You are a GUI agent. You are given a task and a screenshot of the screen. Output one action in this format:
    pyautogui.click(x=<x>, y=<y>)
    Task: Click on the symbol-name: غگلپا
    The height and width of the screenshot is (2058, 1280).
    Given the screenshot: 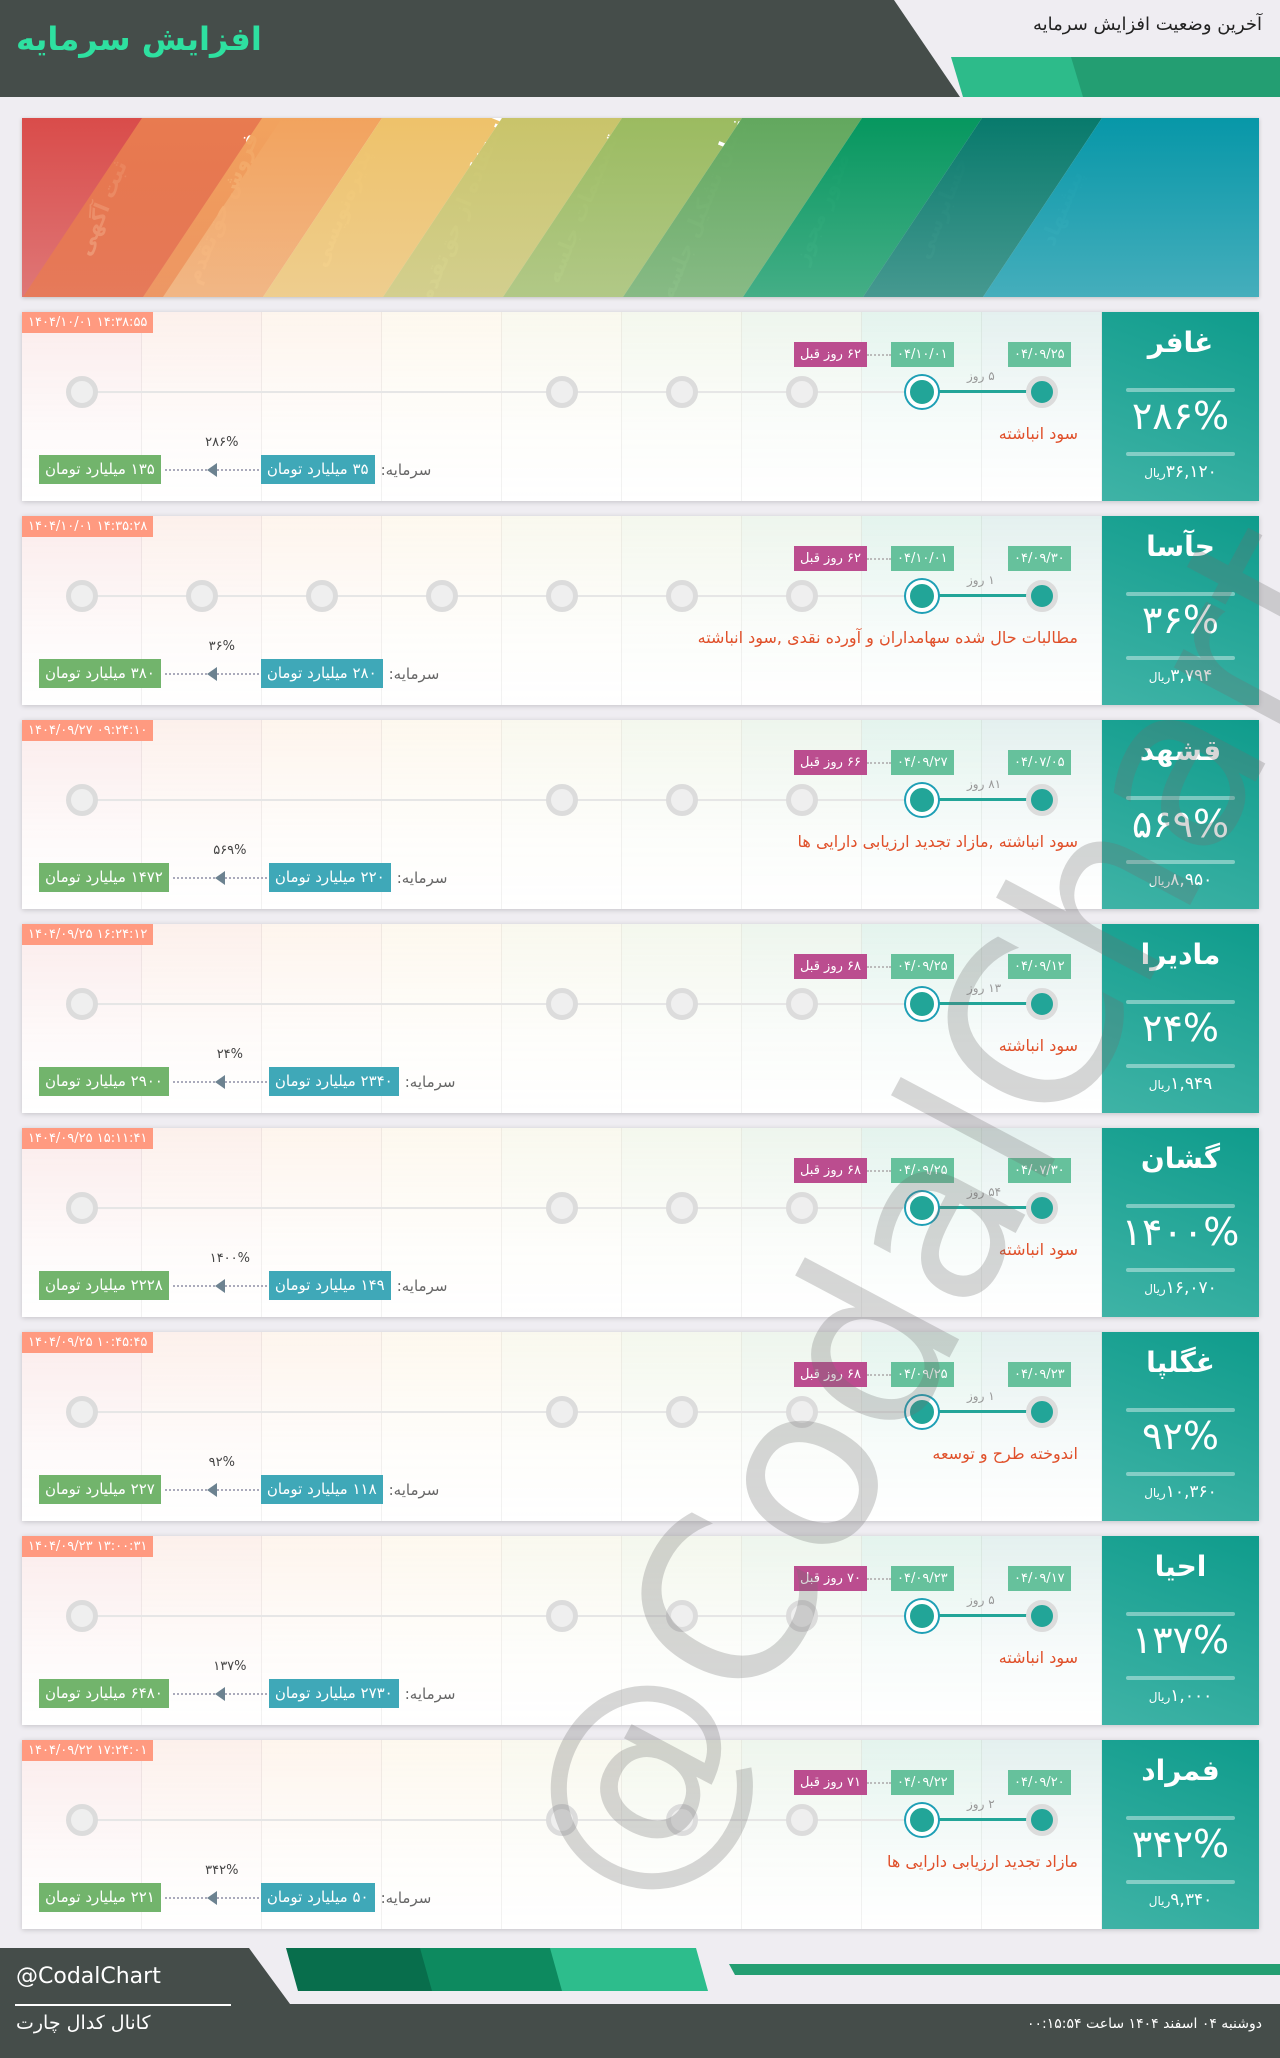 What is the action you would take?
    pyautogui.click(x=1180, y=1362)
    